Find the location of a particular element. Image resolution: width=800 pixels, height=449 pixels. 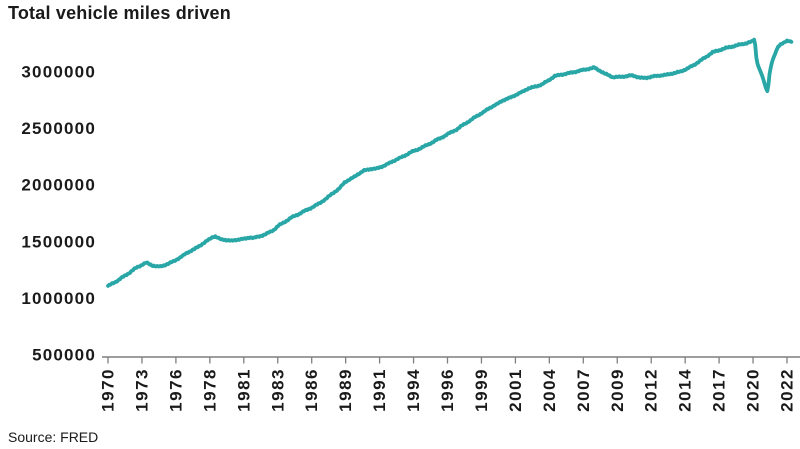

x-tick-label: 1978 is located at coordinates (209, 390).